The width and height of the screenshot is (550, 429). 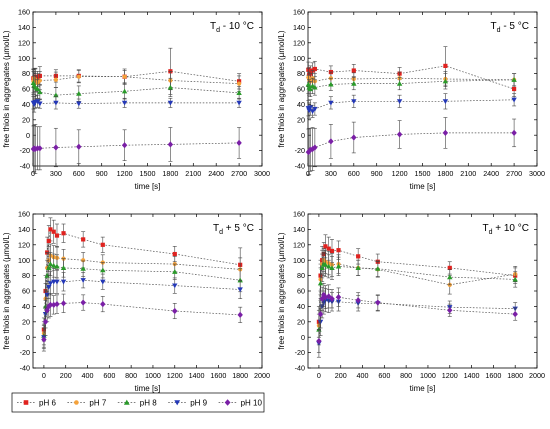 I want to click on x-tick-label: 1400, so click(x=472, y=375).